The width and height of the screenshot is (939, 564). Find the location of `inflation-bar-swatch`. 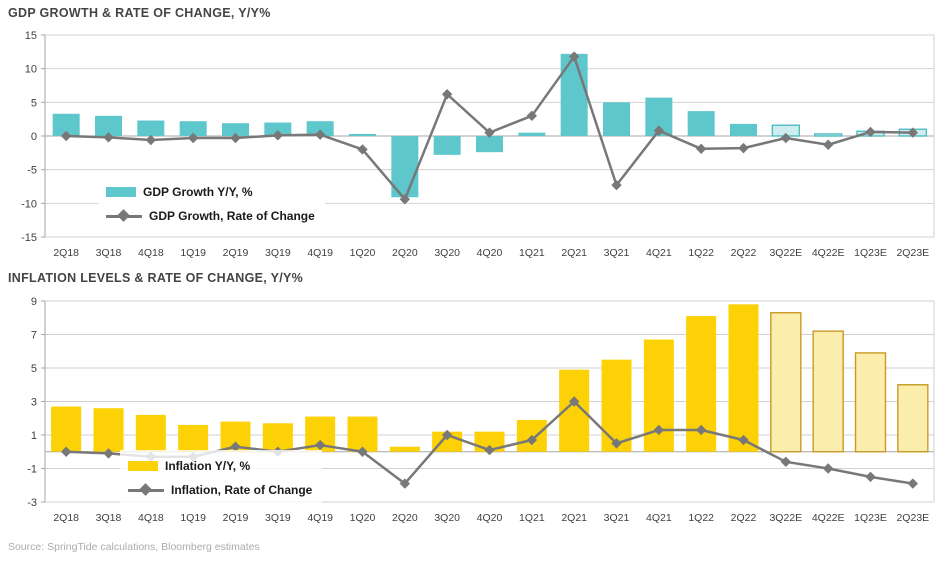

inflation-bar-swatch is located at coordinates (143, 466).